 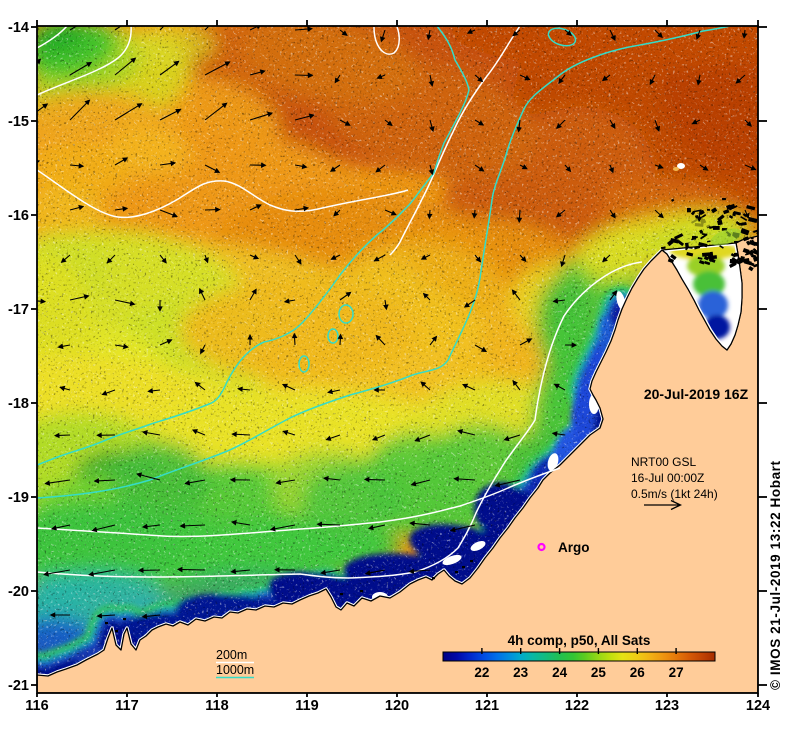 I want to click on svg-text: 200m, so click(x=231, y=655).